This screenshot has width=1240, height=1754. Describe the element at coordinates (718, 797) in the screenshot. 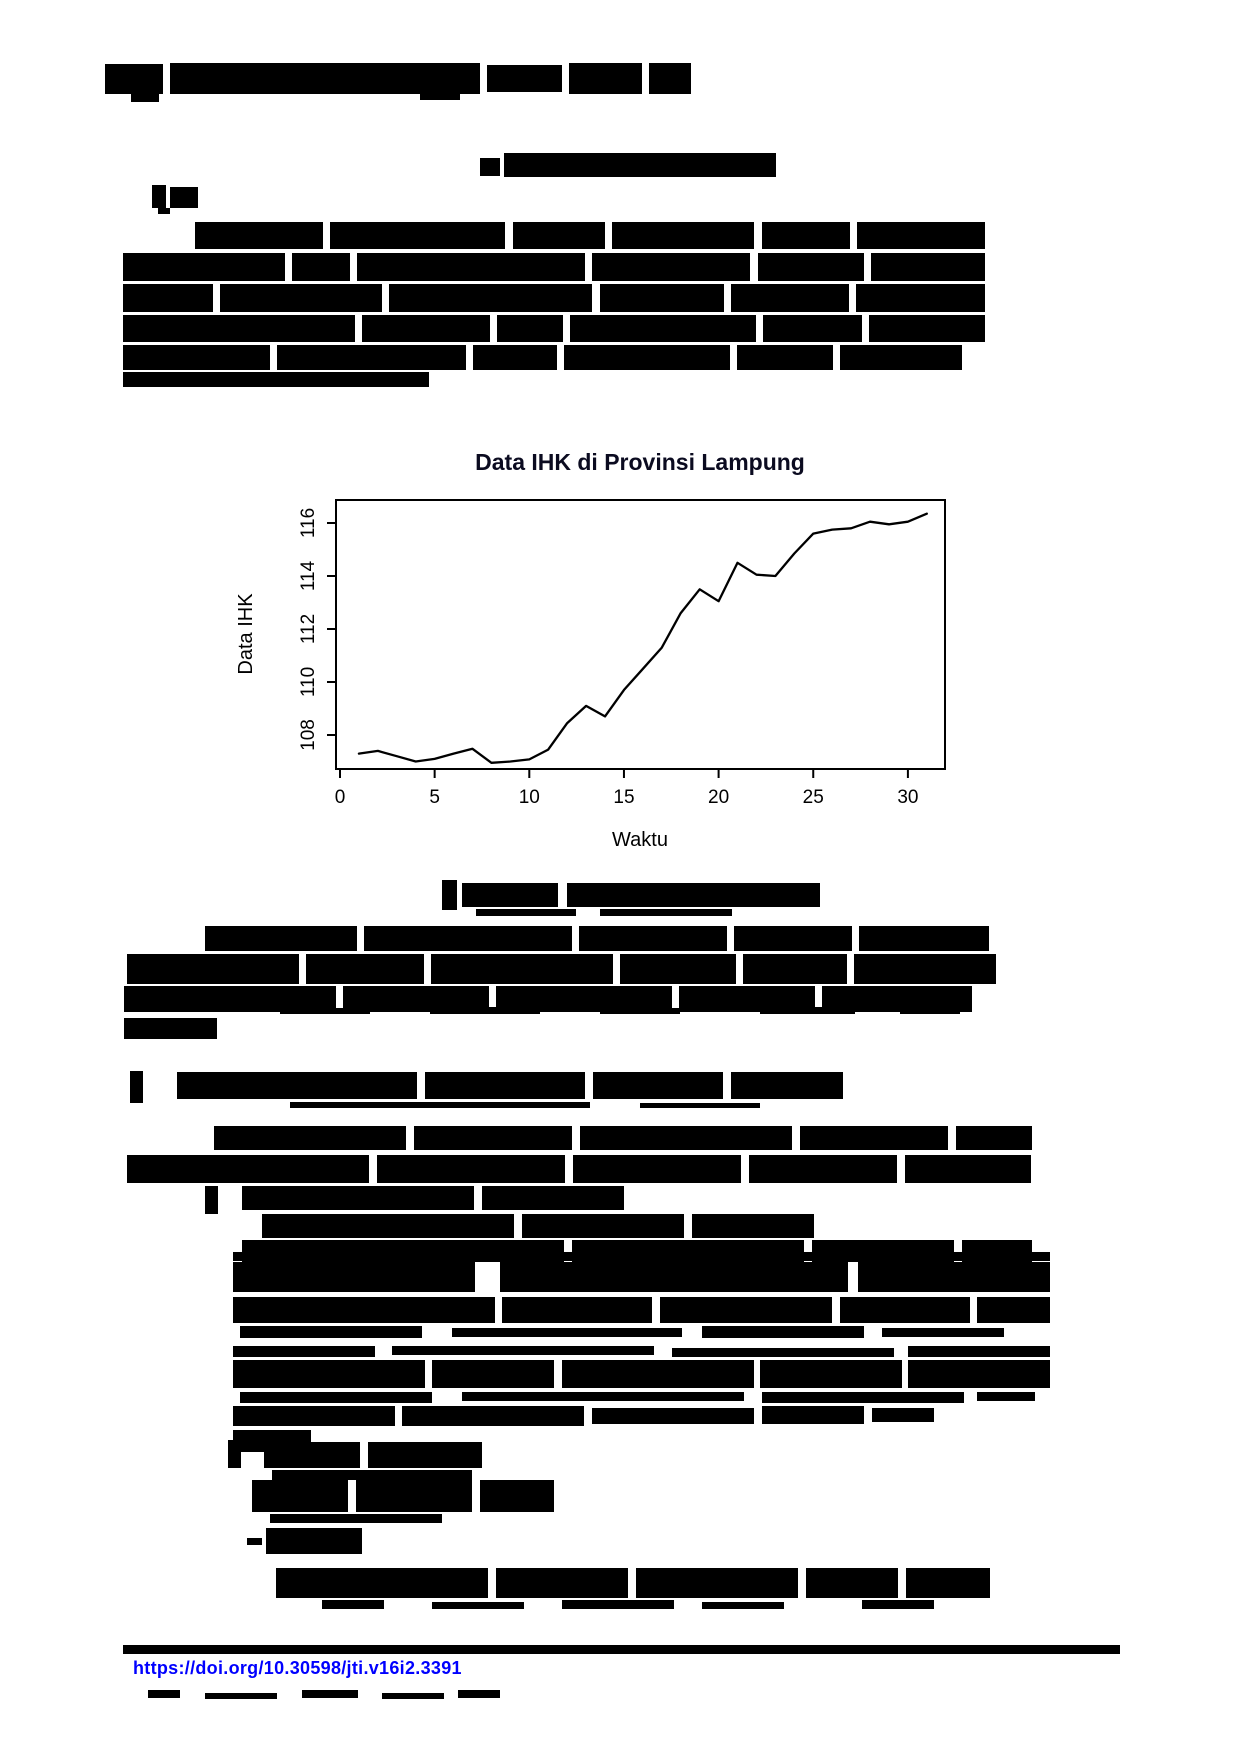

I see `x-tick-label: 20` at that location.